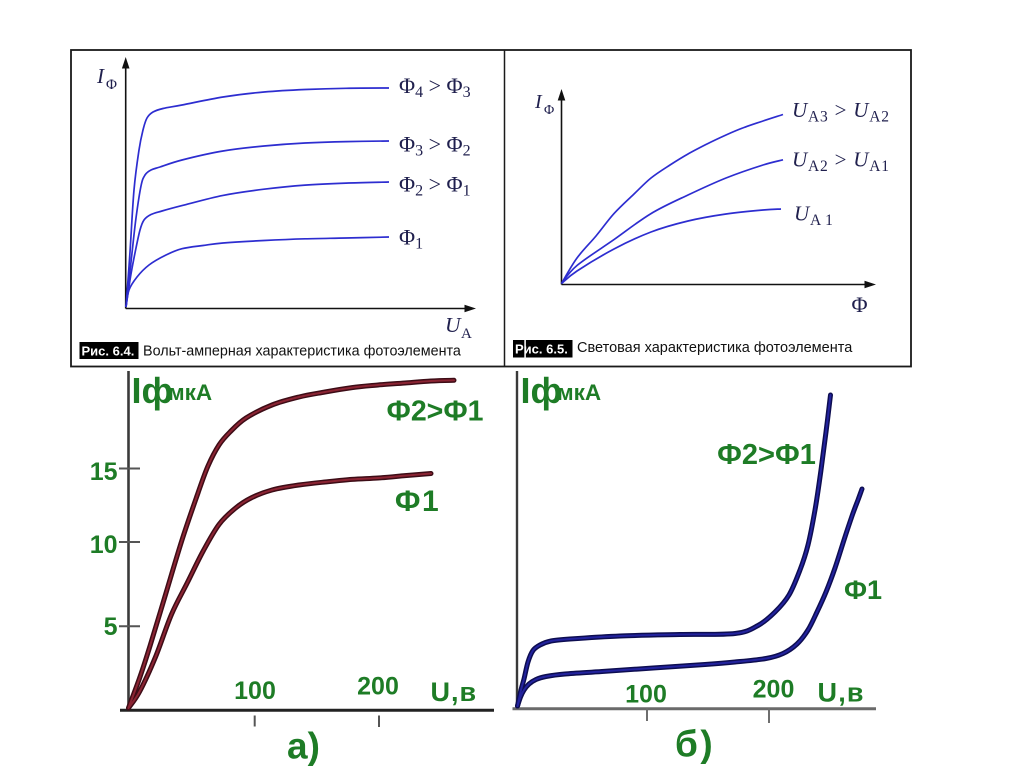 Image resolution: width=1024 pixels, height=772 pixels. I want to click on svg-text: U, so click(453, 325).